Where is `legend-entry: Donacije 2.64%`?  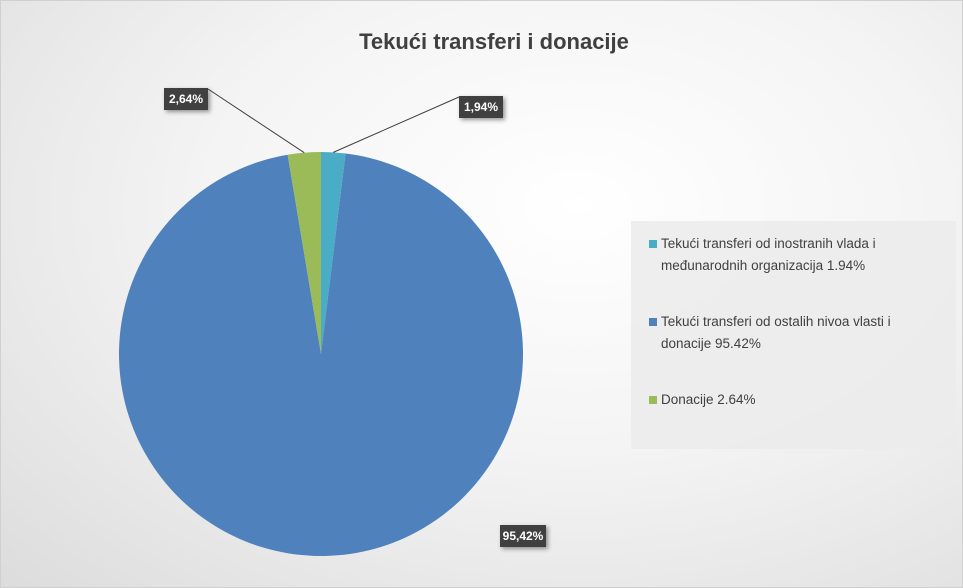
legend-entry: Donacije 2.64% is located at coordinates (795, 400).